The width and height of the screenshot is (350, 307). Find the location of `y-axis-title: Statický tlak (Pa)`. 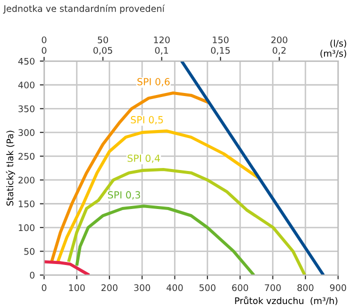

y-axis-title: Statický tlak (Pa) is located at coordinates (11, 168).